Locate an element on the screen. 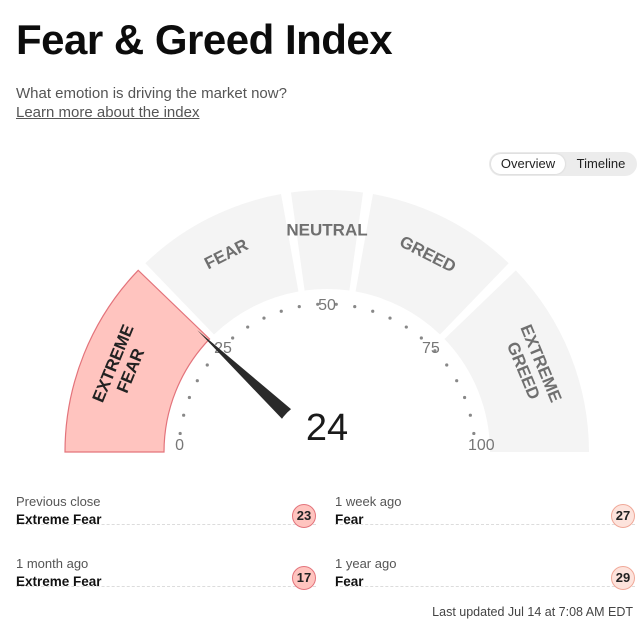 This screenshot has height=636, width=639. gauge-segment-fear is located at coordinates (222, 264).